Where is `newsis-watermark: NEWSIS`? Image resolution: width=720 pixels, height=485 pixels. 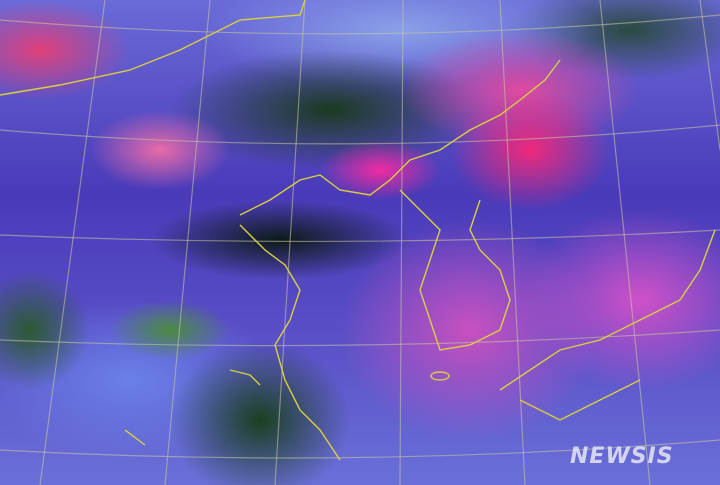
newsis-watermark: NEWSIS is located at coordinates (622, 456).